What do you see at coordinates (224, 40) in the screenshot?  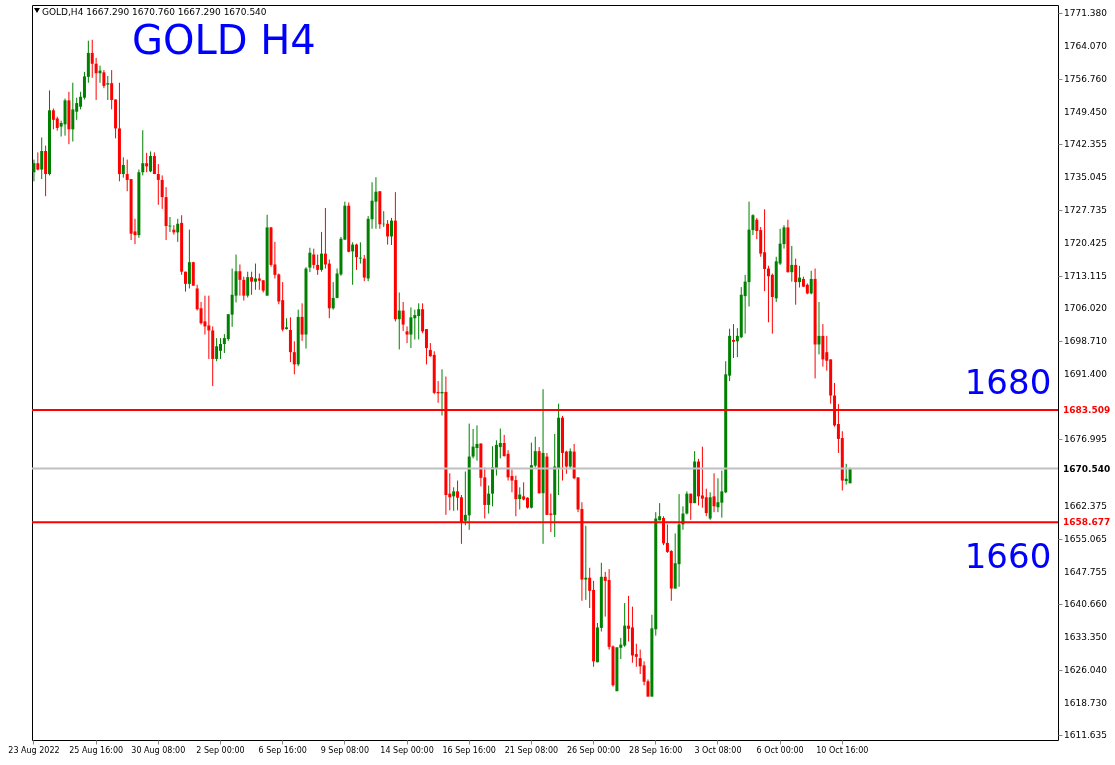 I see `chart-title: GOLD H4` at bounding box center [224, 40].